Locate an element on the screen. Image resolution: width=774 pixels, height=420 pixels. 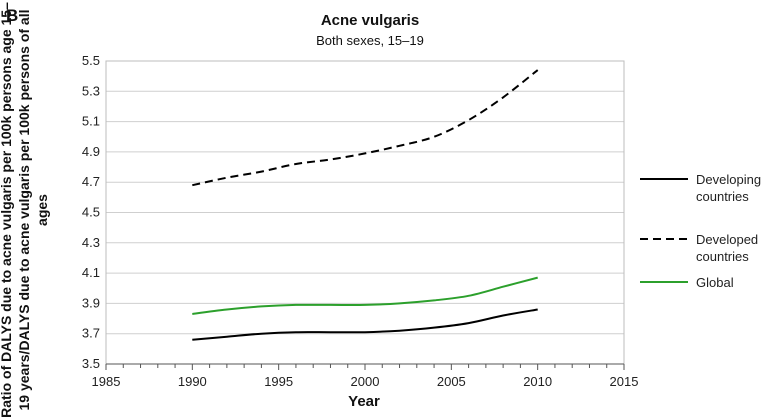
y-ticks: 3.5 3.7 3.9 4.1 4.3 4.5 4.7 4.9 5.1 5.3 5.5 is located at coordinates (91, 212).